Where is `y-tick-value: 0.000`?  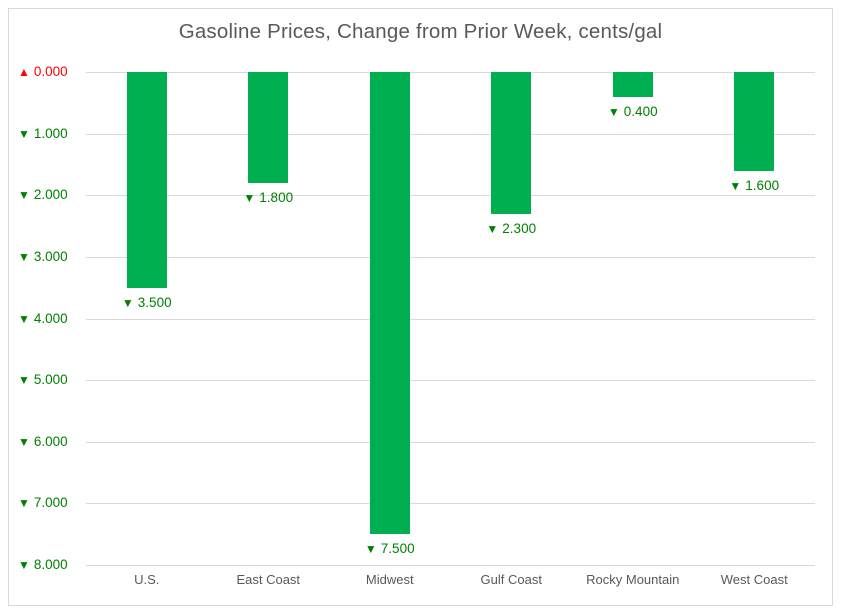 y-tick-value: 0.000 is located at coordinates (50, 71).